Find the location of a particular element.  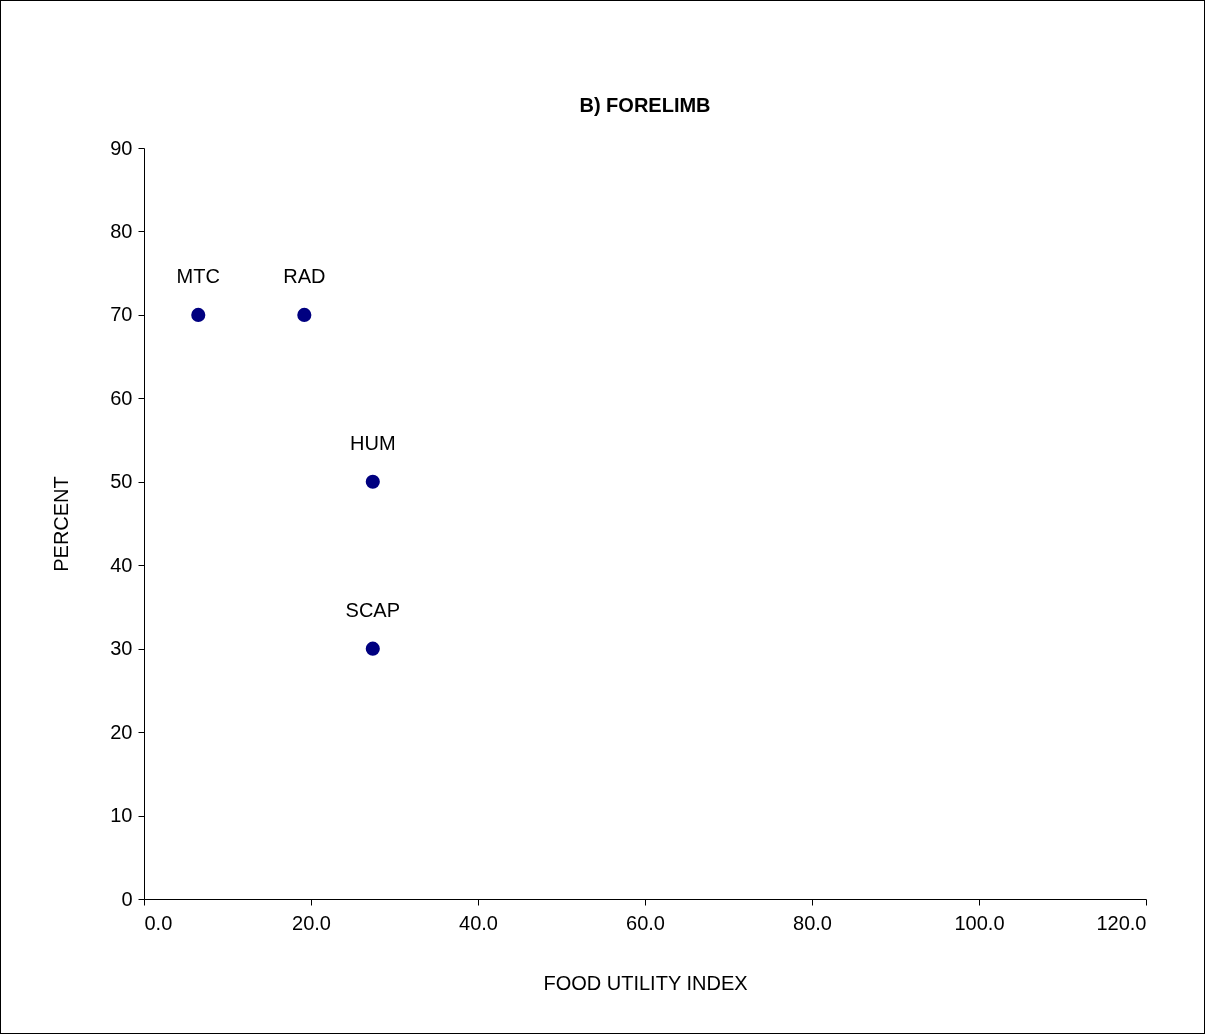

x-tick-label: 40.0 is located at coordinates (478, 922).